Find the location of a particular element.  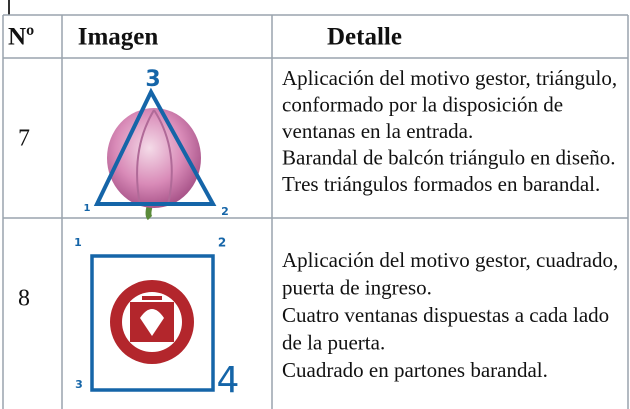

detail-line: ventanas en la entrada. is located at coordinates (377, 131).